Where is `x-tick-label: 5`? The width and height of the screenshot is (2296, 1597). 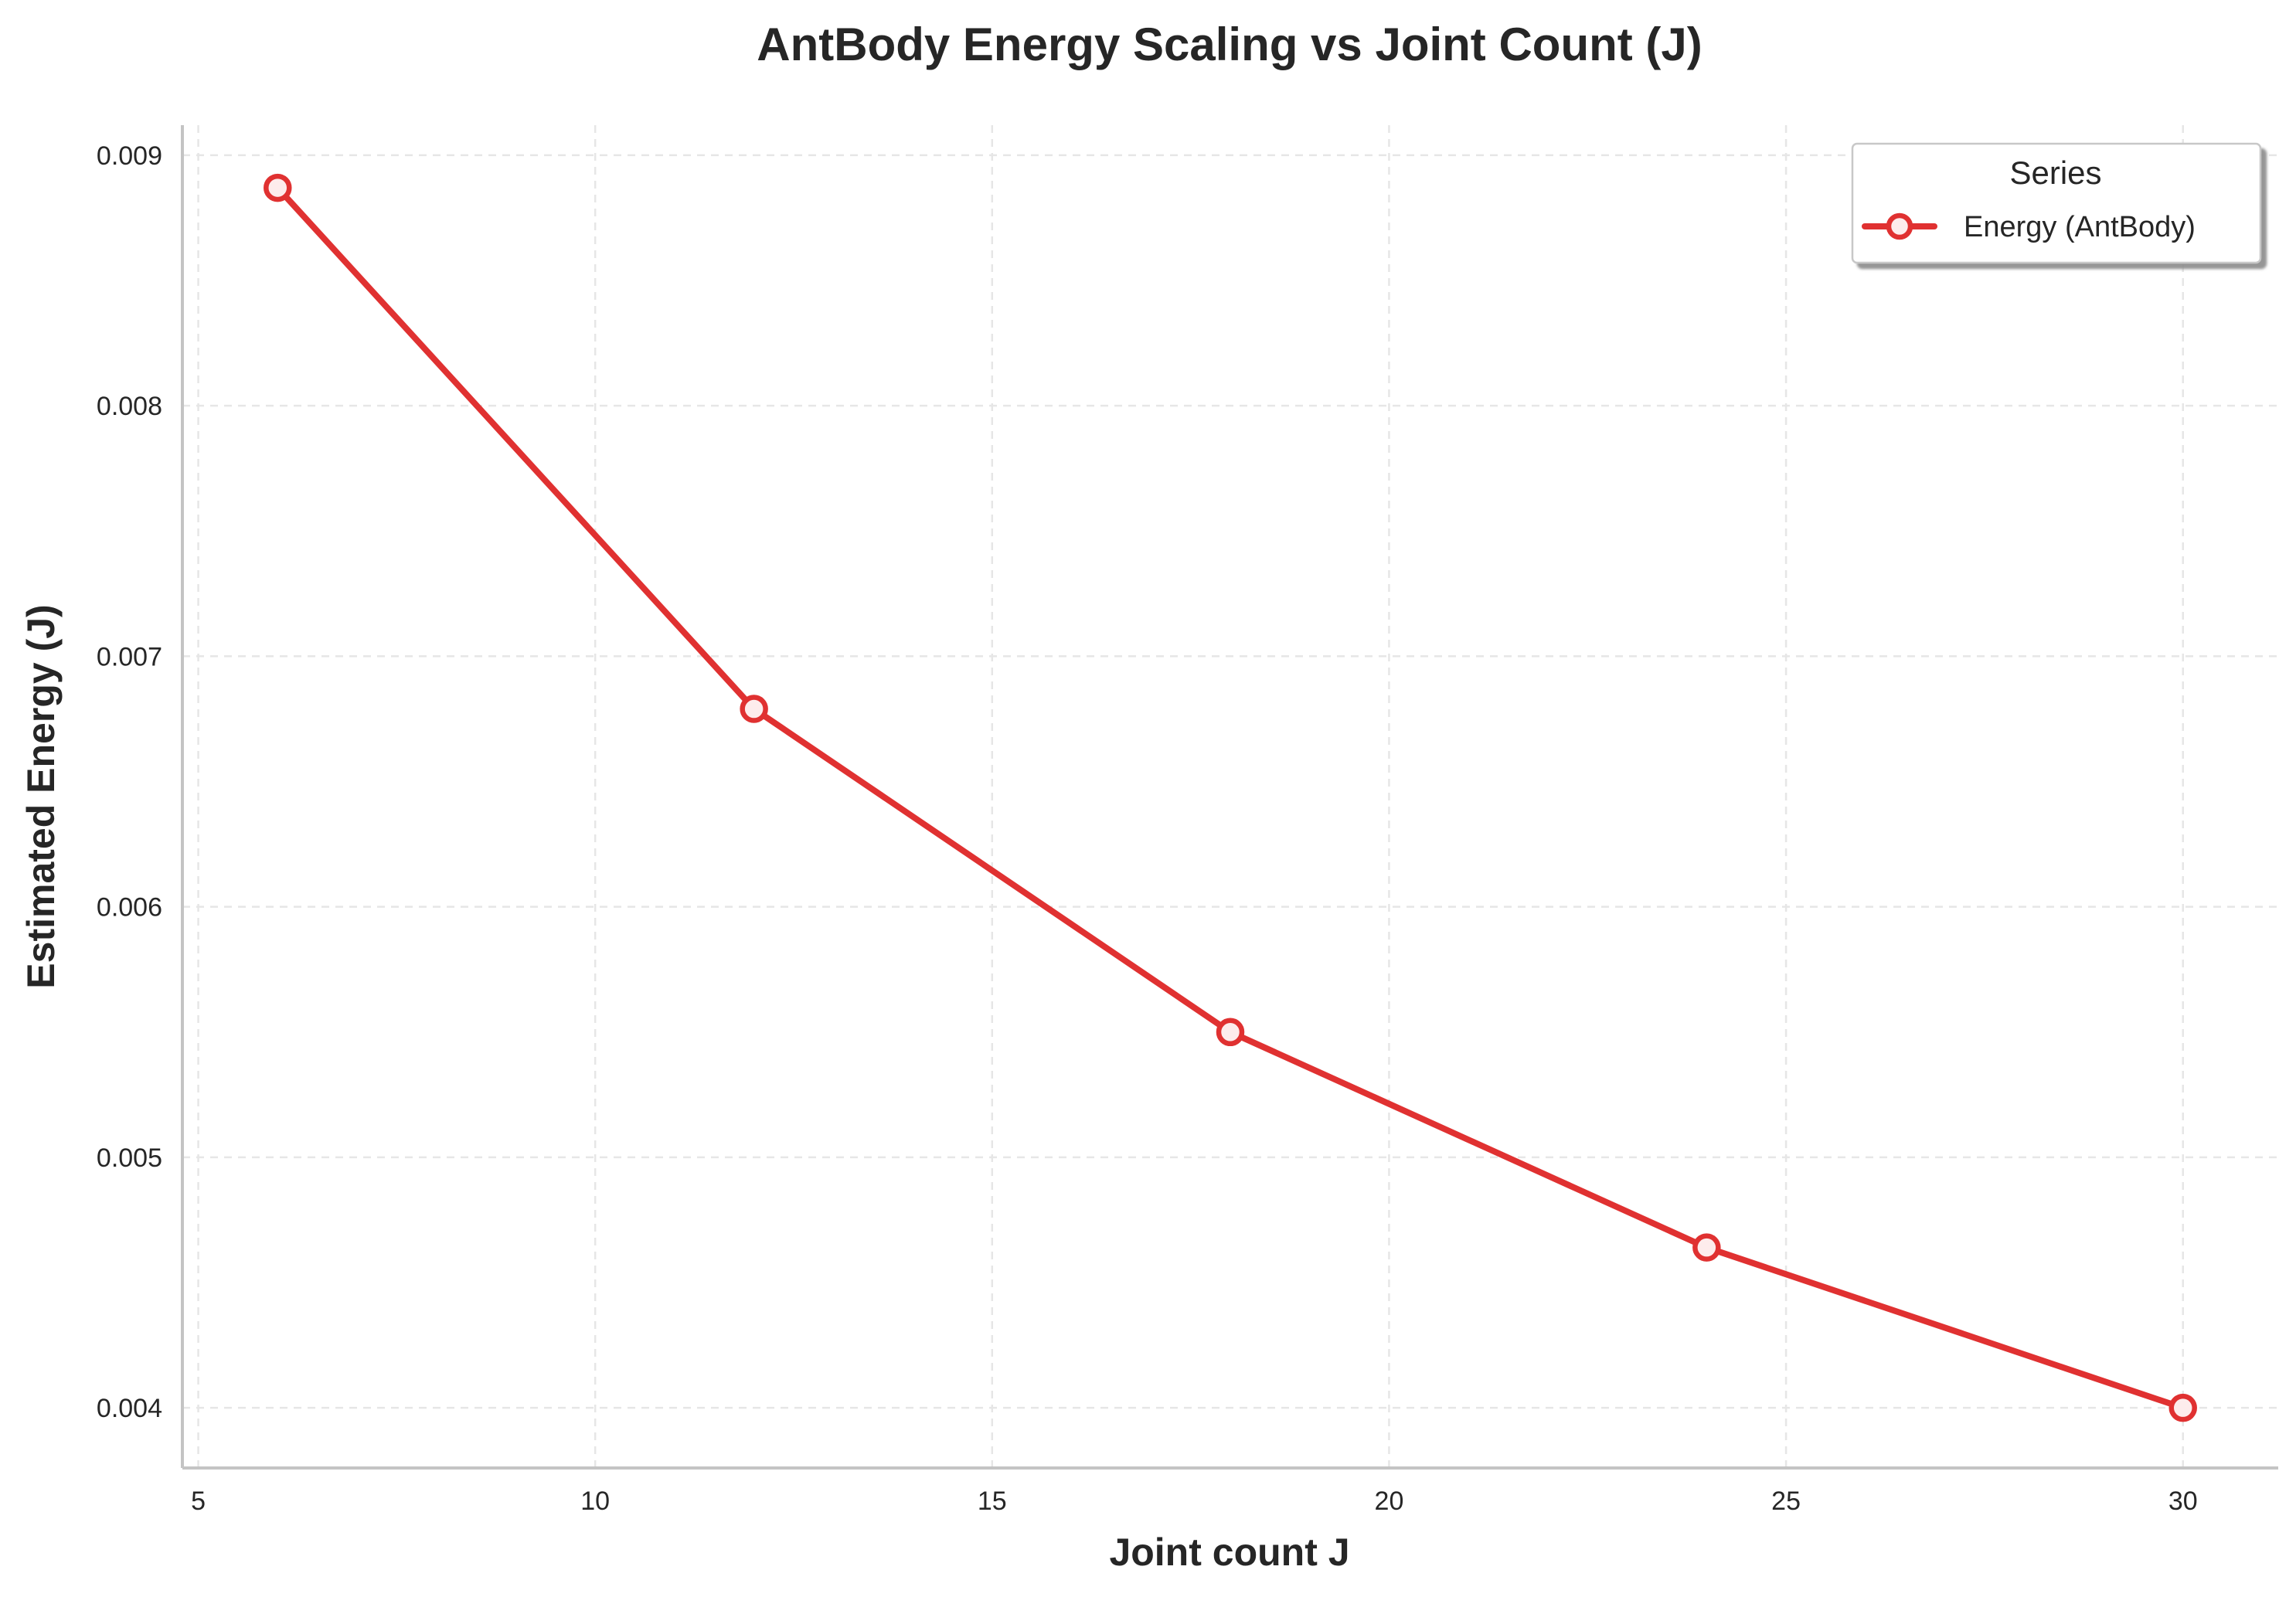
x-tick-label: 5 is located at coordinates (199, 1501).